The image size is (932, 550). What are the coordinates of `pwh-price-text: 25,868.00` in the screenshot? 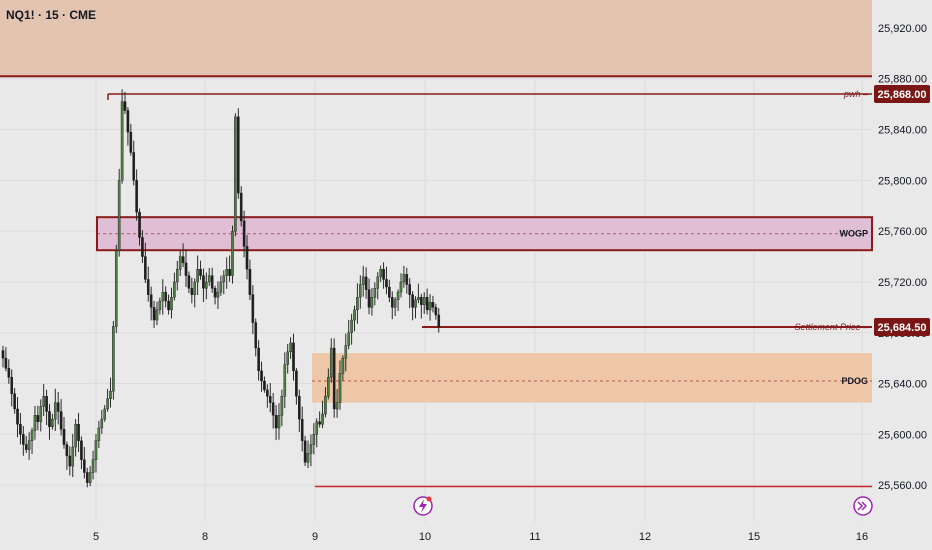 It's located at (902, 95).